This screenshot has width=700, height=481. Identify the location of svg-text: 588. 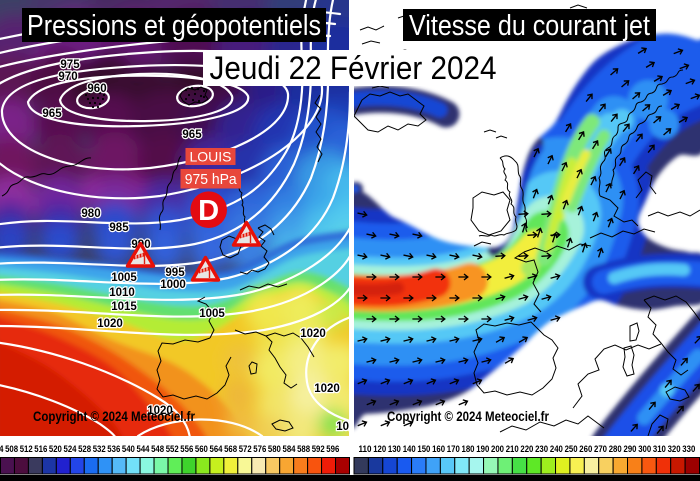
(303, 449).